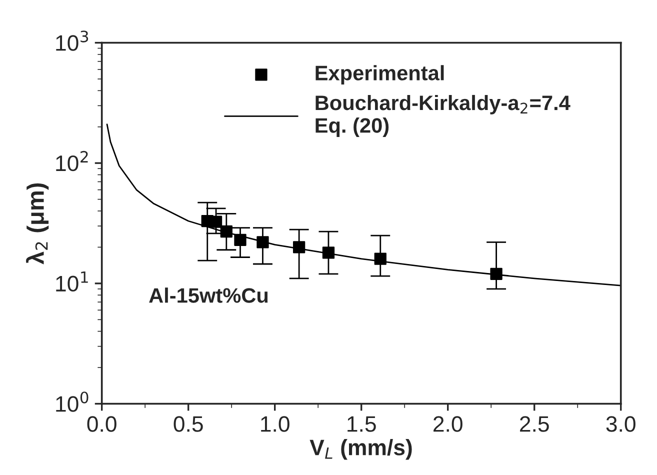 The height and width of the screenshot is (475, 657). I want to click on x-axis-title: V$_{L}$ (mm/s), so click(361, 449).